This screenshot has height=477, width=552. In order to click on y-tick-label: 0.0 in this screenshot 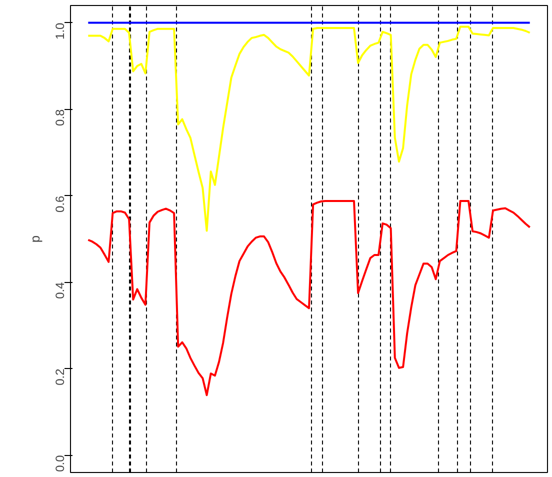, I will do `click(60, 463)`.